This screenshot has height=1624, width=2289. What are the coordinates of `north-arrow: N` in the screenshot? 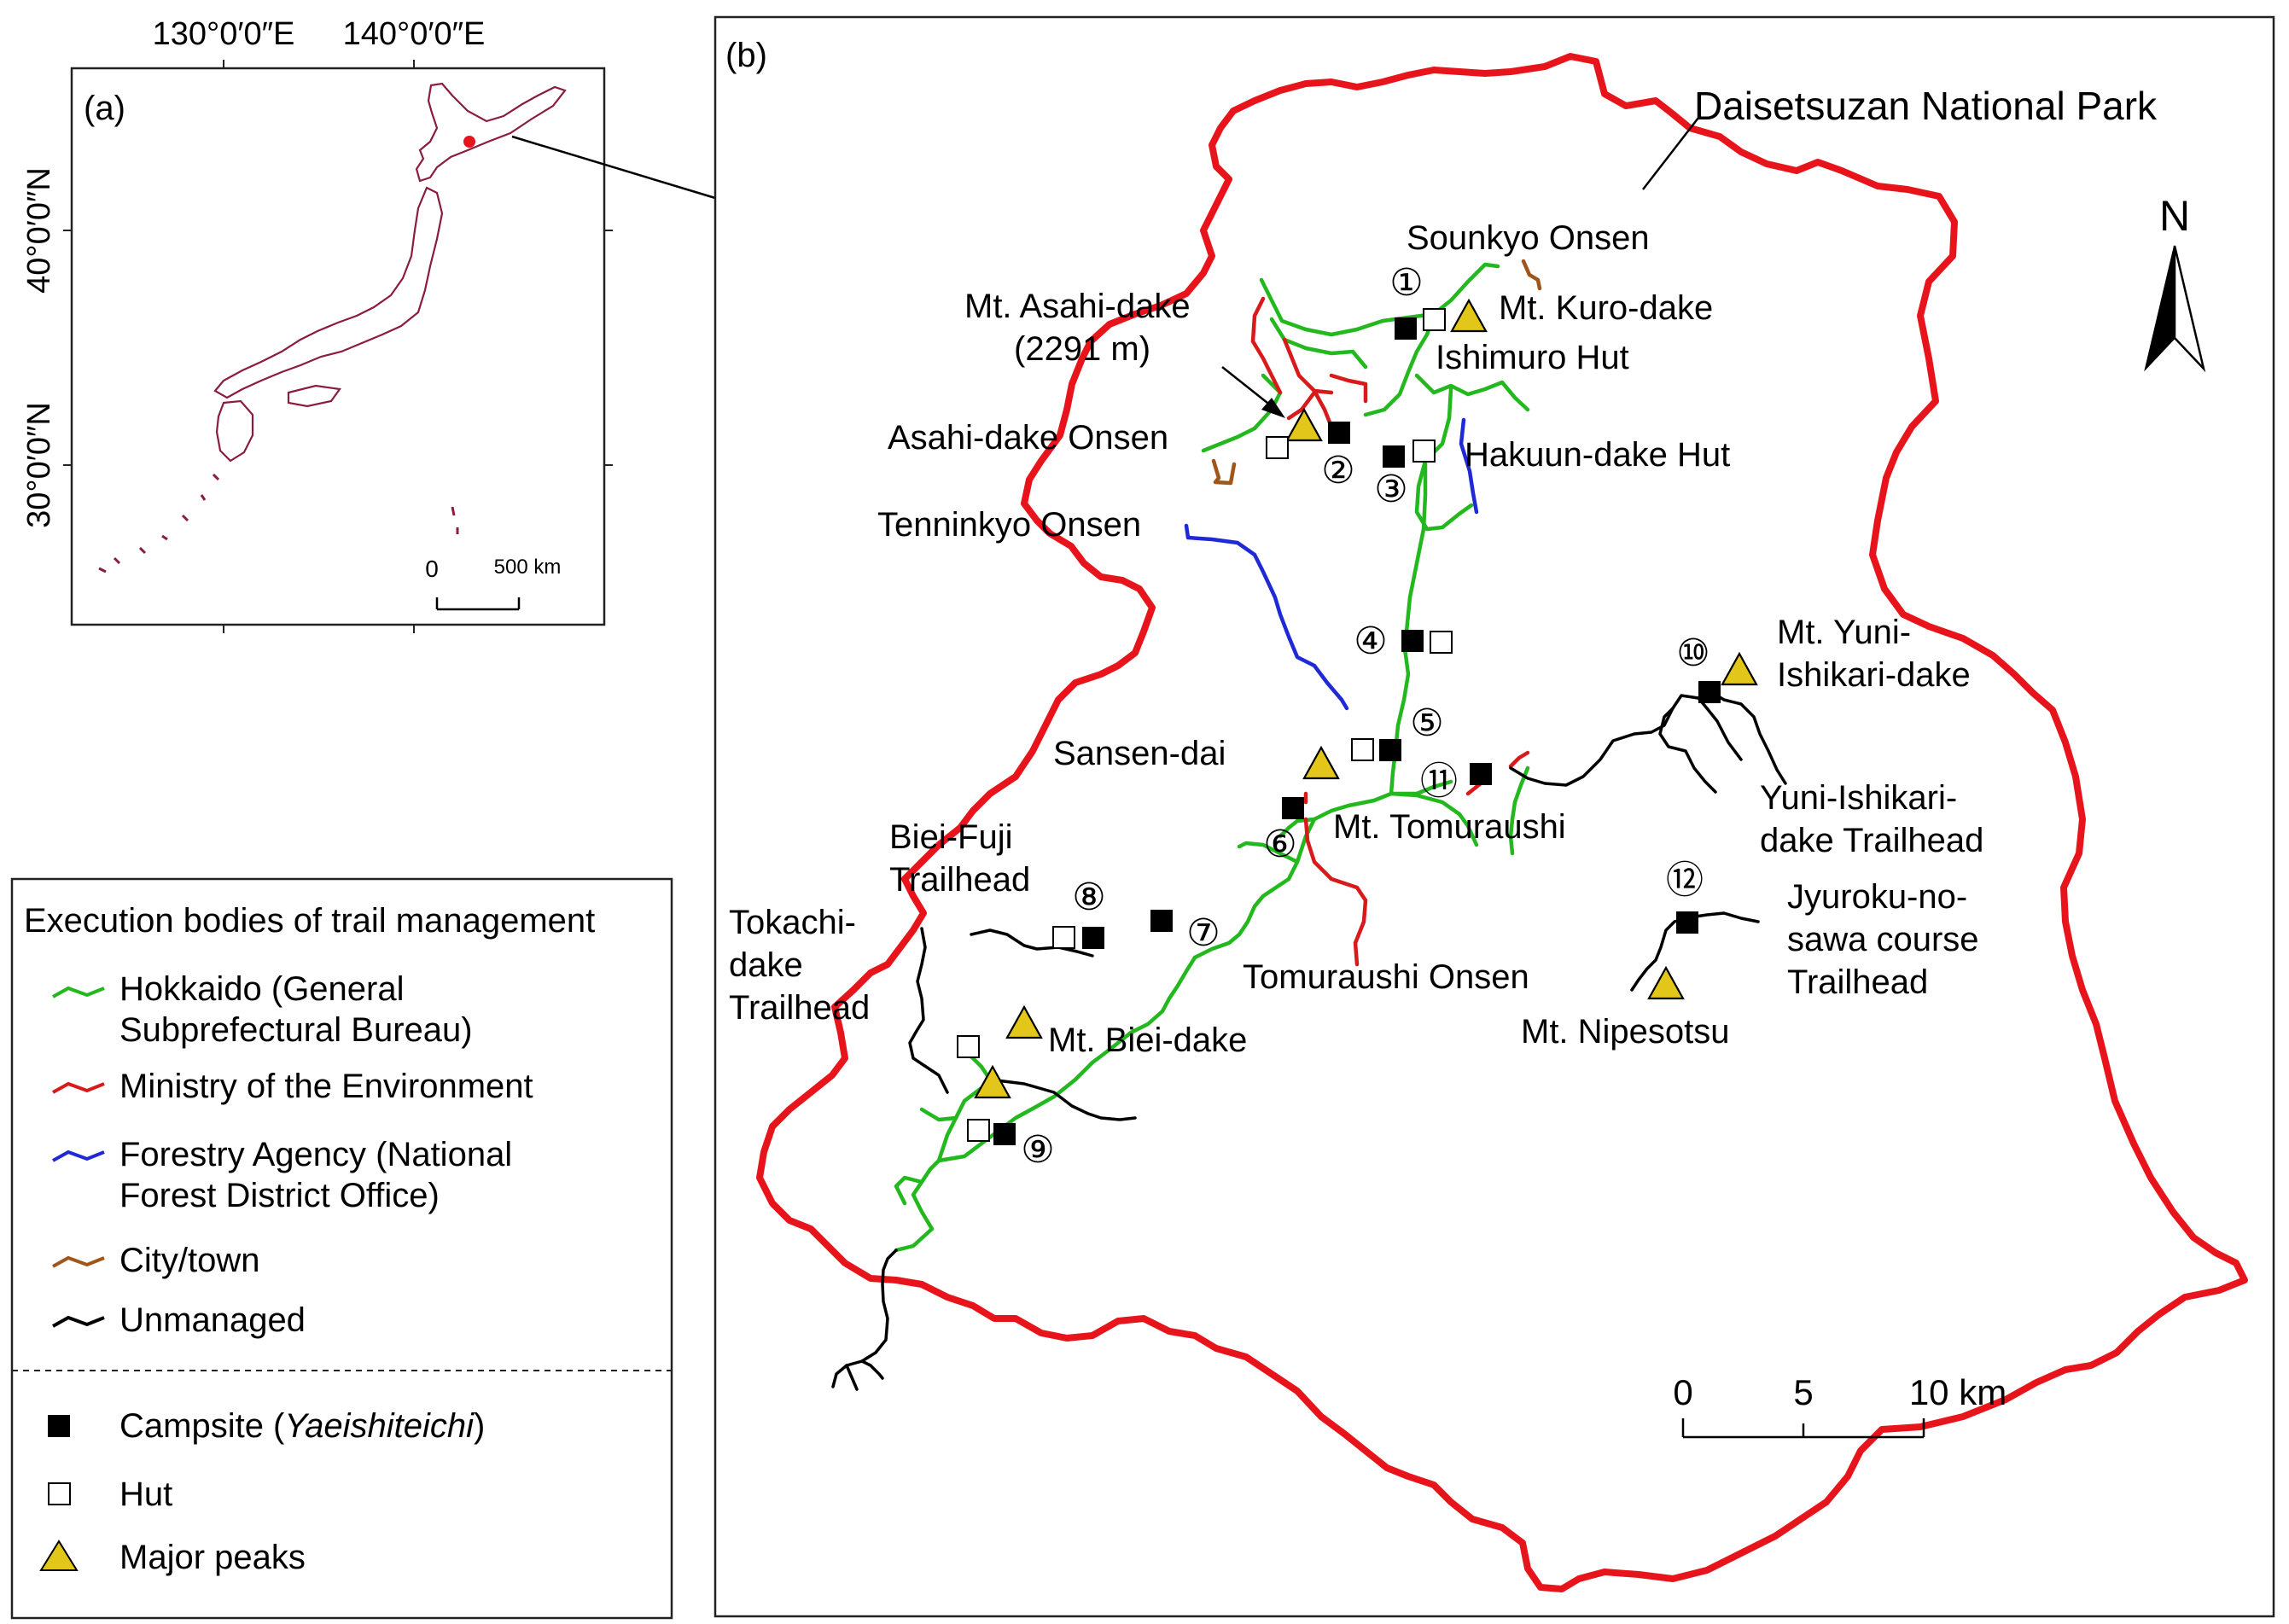 It's located at (2175, 283).